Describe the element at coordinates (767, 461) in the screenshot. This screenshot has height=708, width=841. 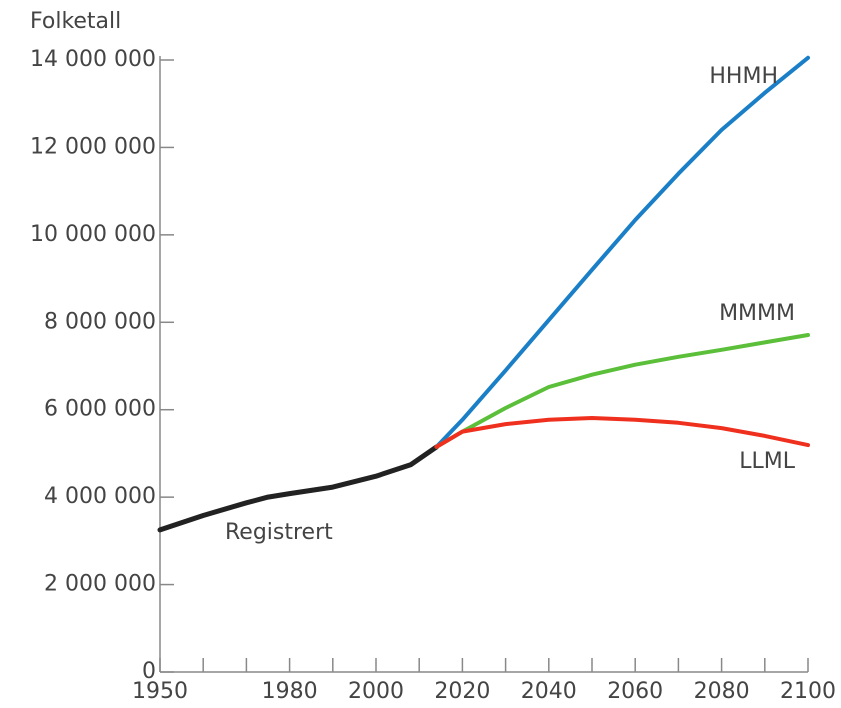
I see `series-label: LLML` at that location.